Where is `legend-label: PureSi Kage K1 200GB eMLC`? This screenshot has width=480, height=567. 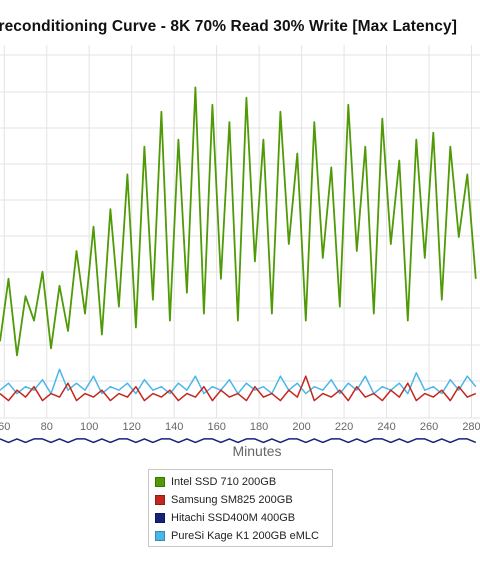
legend-label: PureSi Kage K1 200GB eMLC is located at coordinates (245, 536).